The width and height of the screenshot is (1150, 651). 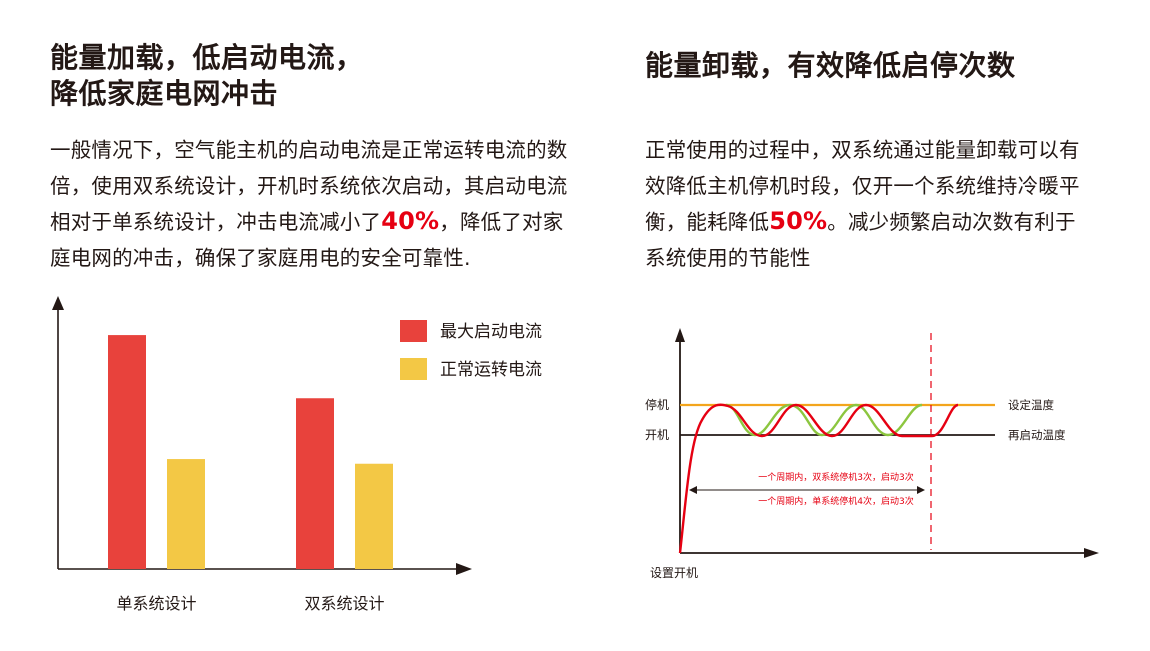 What do you see at coordinates (830, 65) in the screenshot?
I see `right-title: 能量卸载，有效降低启停次数` at bounding box center [830, 65].